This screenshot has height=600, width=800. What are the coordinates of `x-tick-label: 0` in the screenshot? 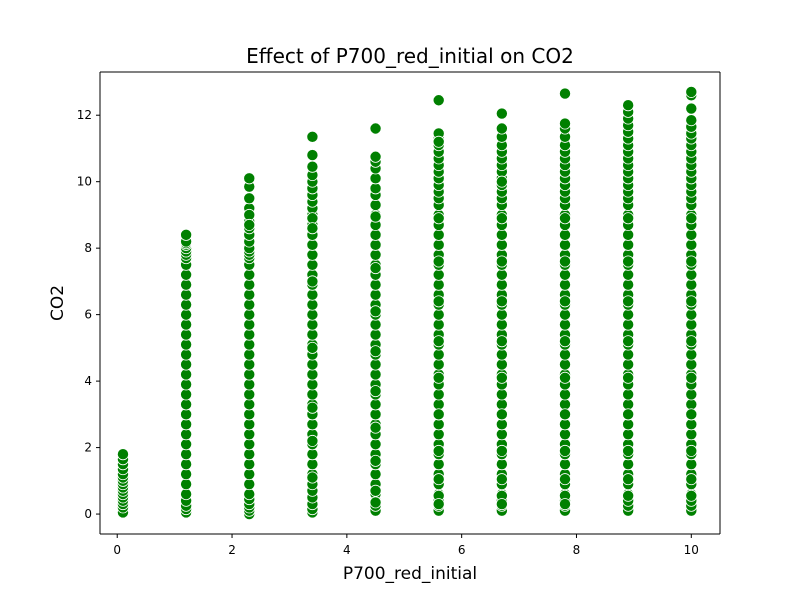 It's located at (117, 550).